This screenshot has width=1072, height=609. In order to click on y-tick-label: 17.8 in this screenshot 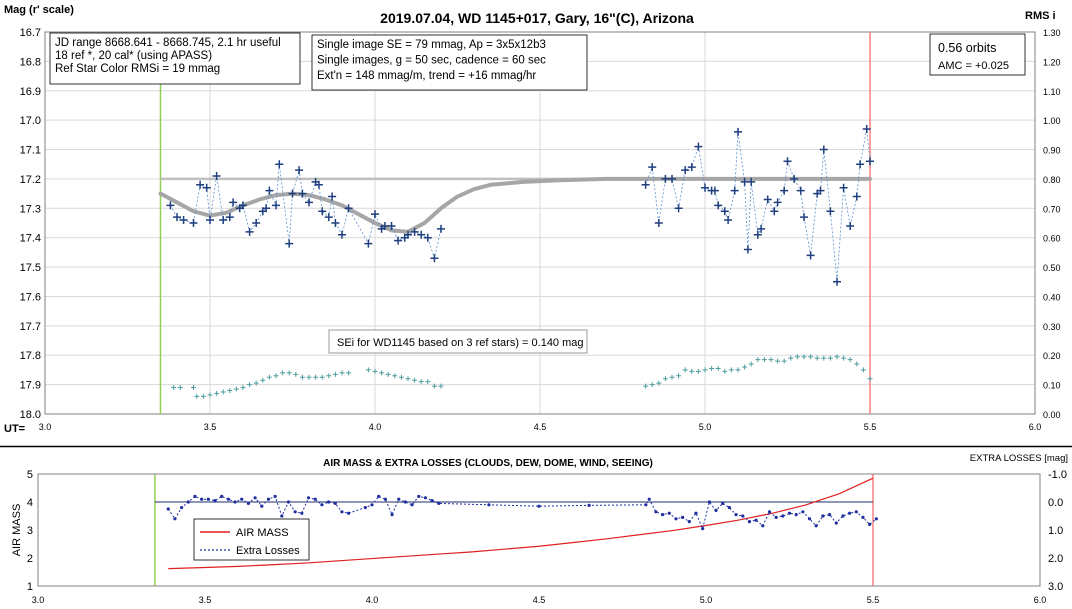, I will do `click(30, 356)`.